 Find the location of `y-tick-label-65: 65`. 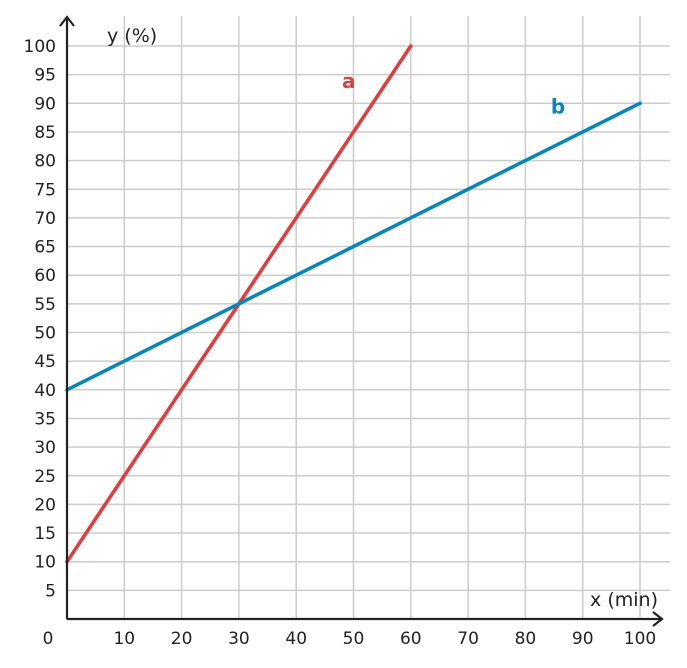

y-tick-label-65: 65 is located at coordinates (45, 248).